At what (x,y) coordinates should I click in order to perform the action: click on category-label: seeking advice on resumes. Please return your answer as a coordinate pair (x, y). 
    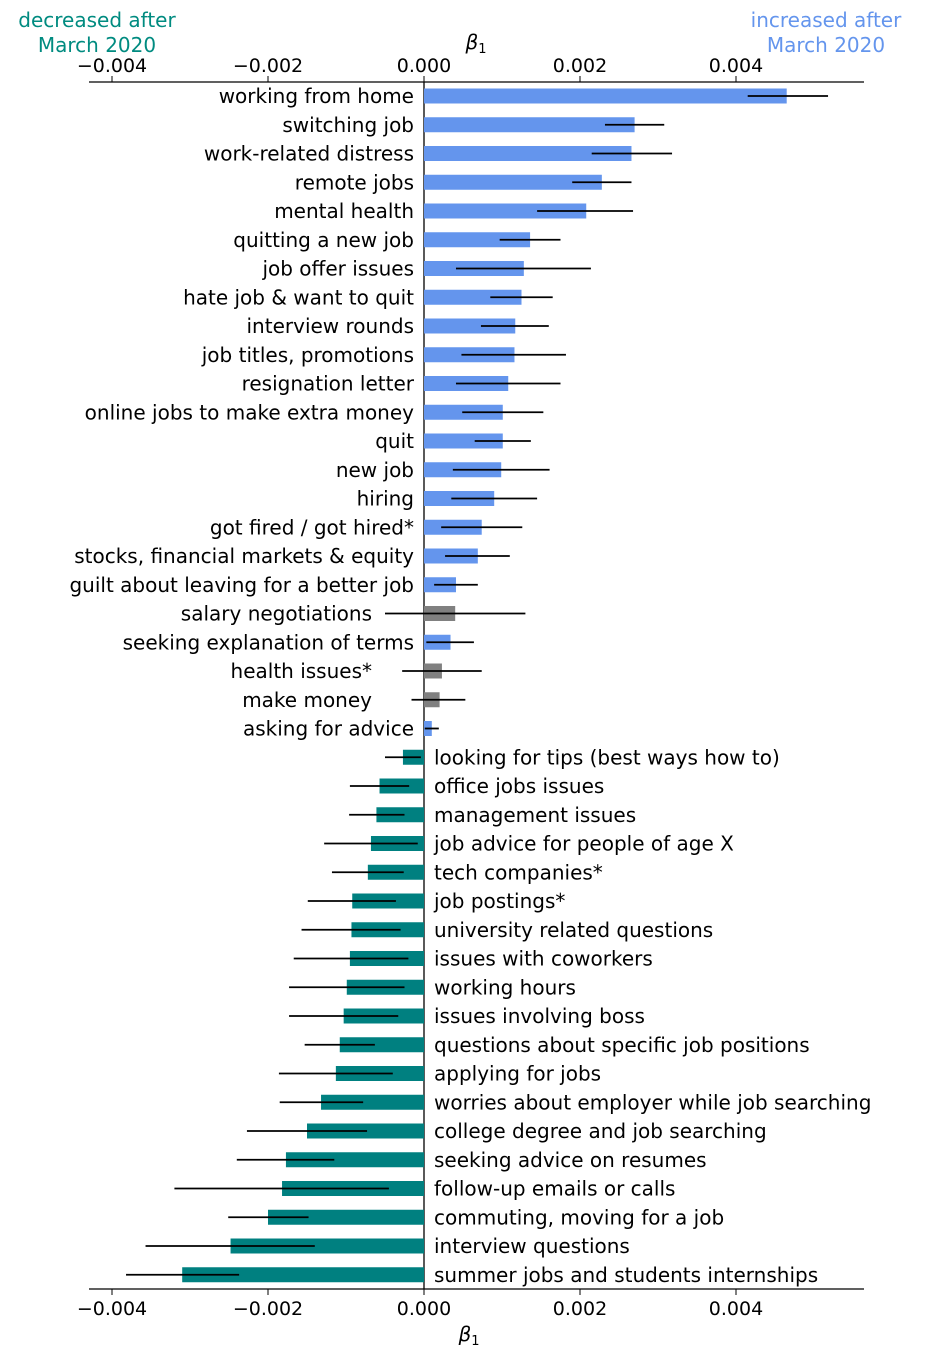
    Looking at the image, I should click on (570, 1160).